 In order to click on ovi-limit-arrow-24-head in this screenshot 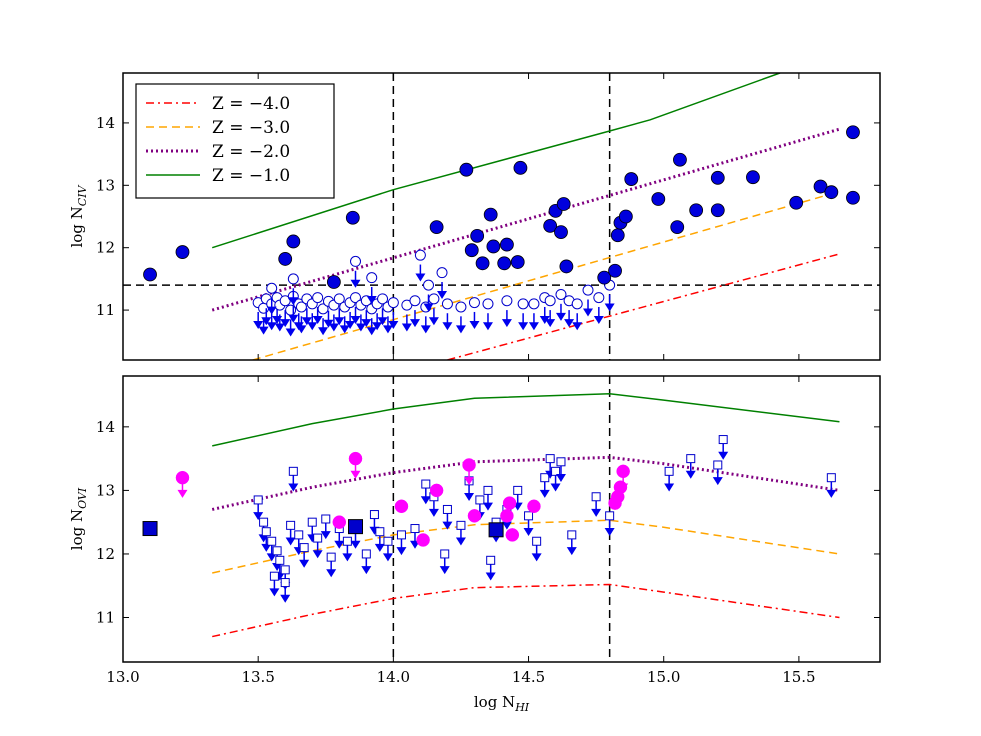, I will do `click(425, 500)`.